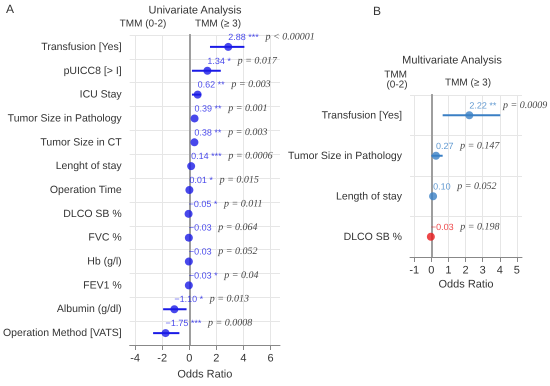  What do you see at coordinates (479, 146) in the screenshot?
I see `annotation: p = 0.147` at bounding box center [479, 146].